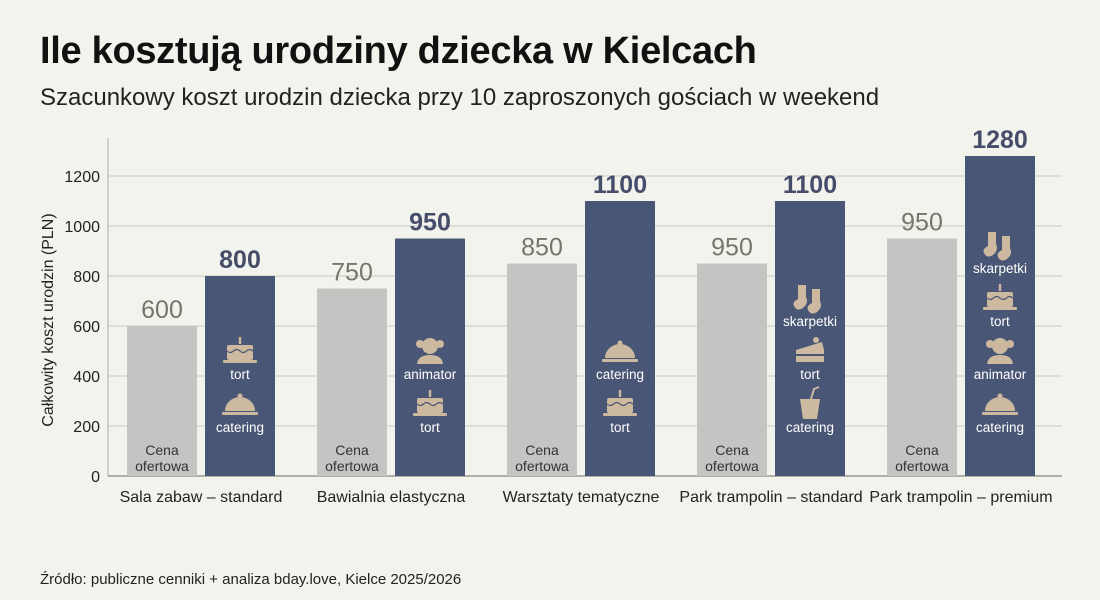 This screenshot has width=1100, height=600. What do you see at coordinates (816, 340) in the screenshot?
I see `cherry` at bounding box center [816, 340].